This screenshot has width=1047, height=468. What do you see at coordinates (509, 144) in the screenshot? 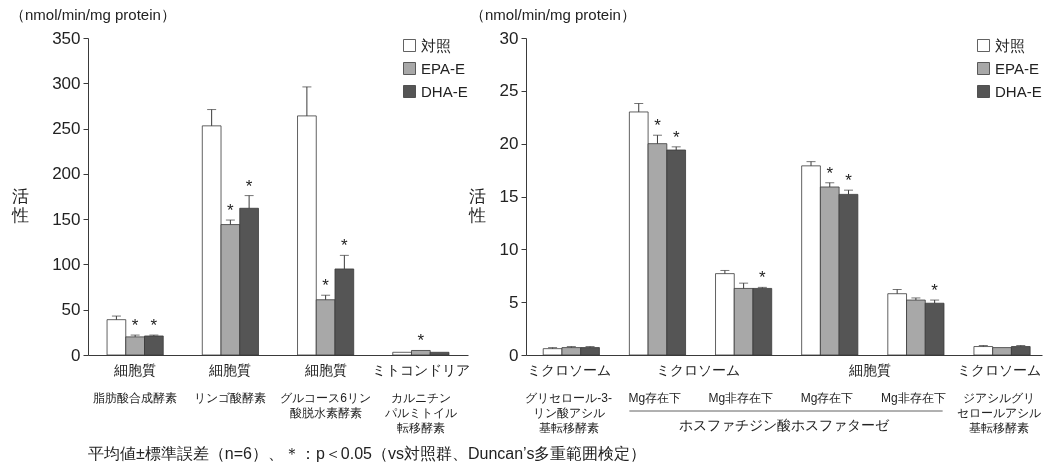
I see `y-tick-label: 20` at bounding box center [509, 144].